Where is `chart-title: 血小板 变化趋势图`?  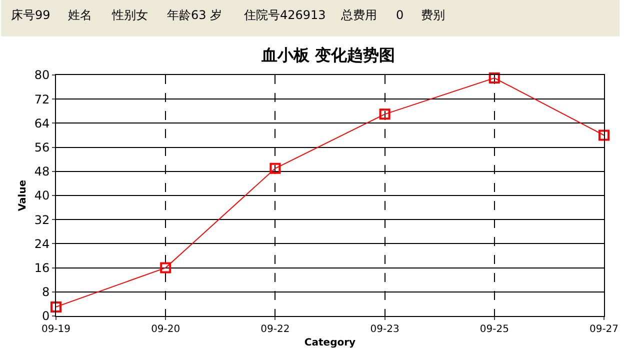
chart-title: 血小板 变化趋势图 is located at coordinates (327, 55).